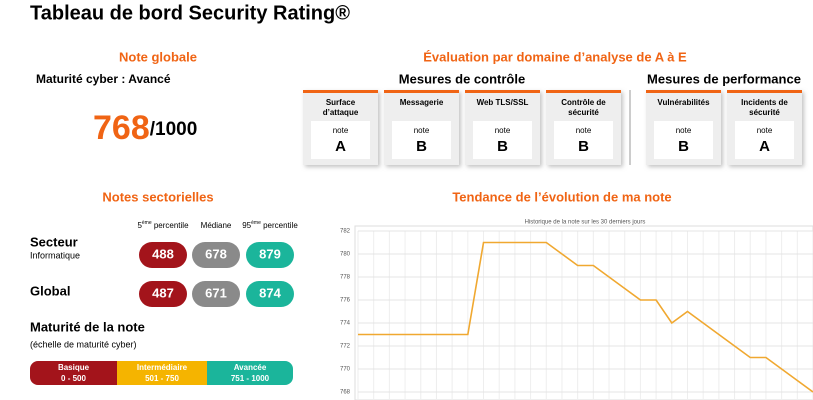 This screenshot has width=813, height=400. Describe the element at coordinates (246, 225) in the screenshot. I see `rank: 95` at that location.